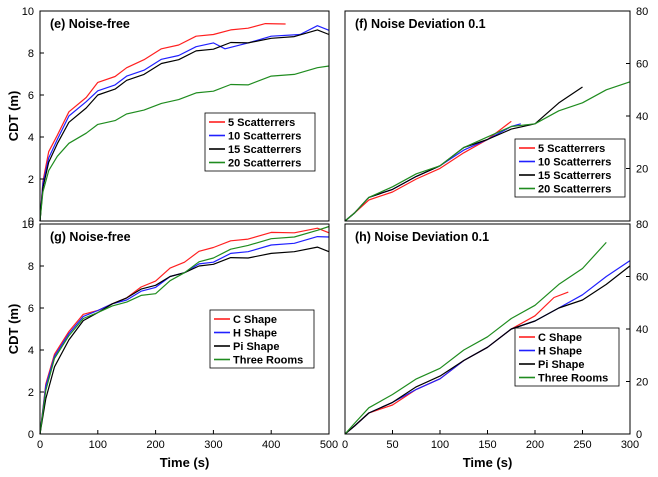 Image resolution: width=658 pixels, height=477 pixels. I want to click on x-tick-label: 500, so click(329, 445).